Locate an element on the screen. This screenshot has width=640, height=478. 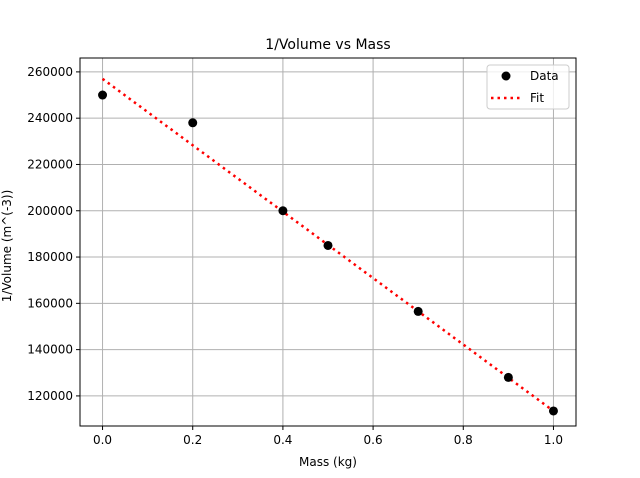
x-tick-label: 0.6 is located at coordinates (373, 440).